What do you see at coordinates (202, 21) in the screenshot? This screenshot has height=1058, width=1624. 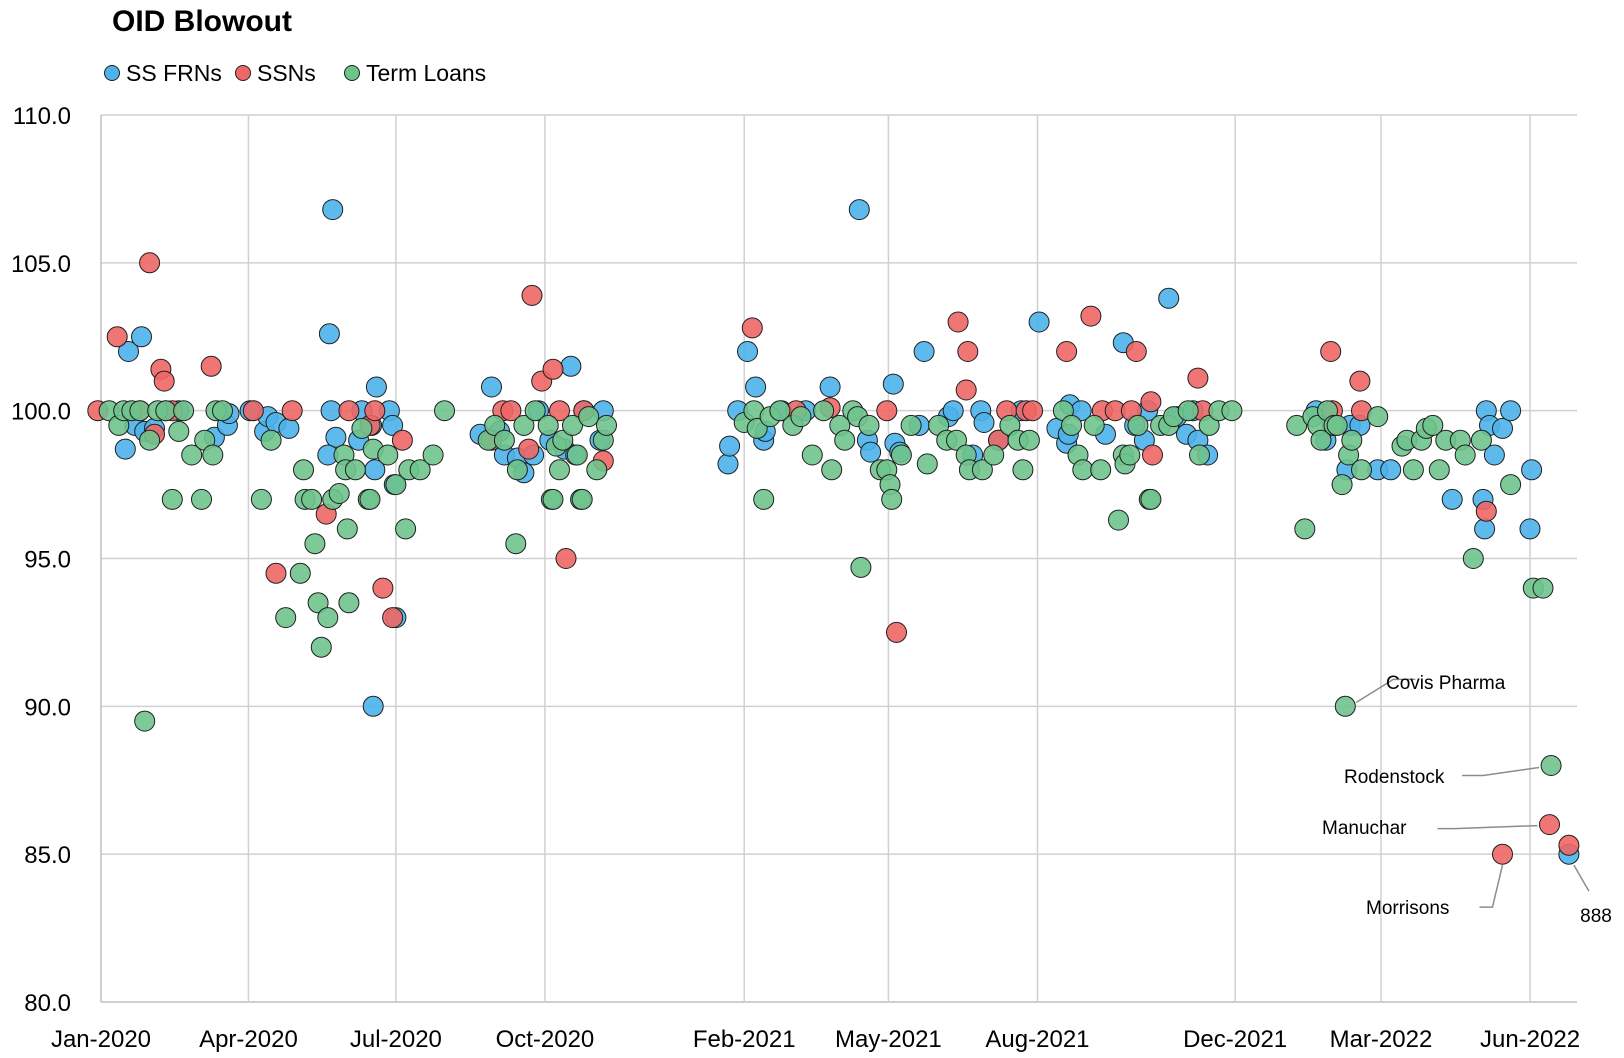 I see `chart-title: OID Blowout` at bounding box center [202, 21].